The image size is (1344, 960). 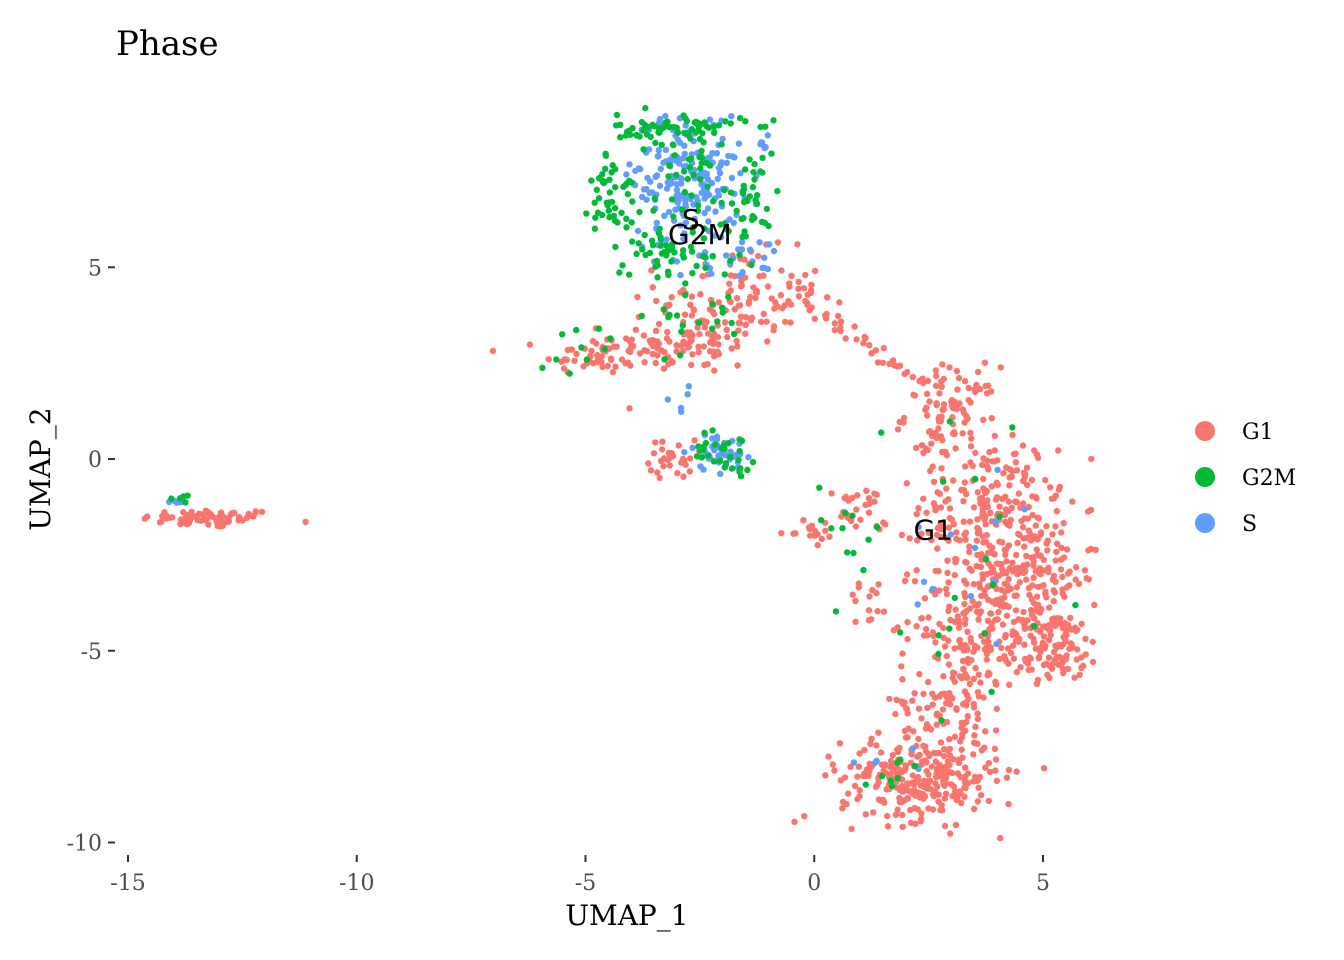 I want to click on x-axis-label: UMAP_1, so click(x=626, y=915).